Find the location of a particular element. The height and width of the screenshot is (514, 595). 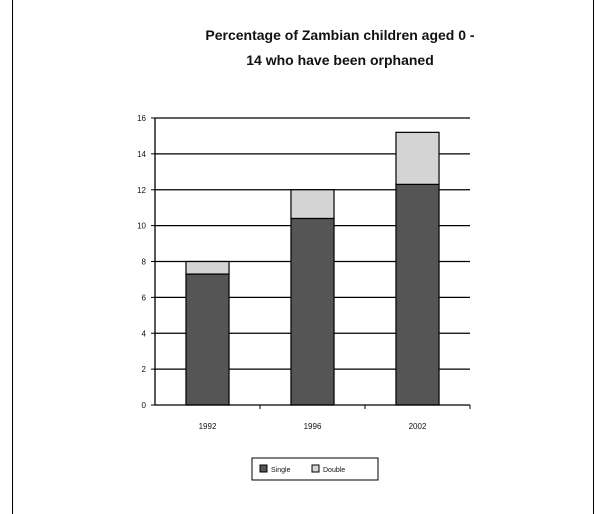

y-tick-label-4: 4 is located at coordinates (144, 333).